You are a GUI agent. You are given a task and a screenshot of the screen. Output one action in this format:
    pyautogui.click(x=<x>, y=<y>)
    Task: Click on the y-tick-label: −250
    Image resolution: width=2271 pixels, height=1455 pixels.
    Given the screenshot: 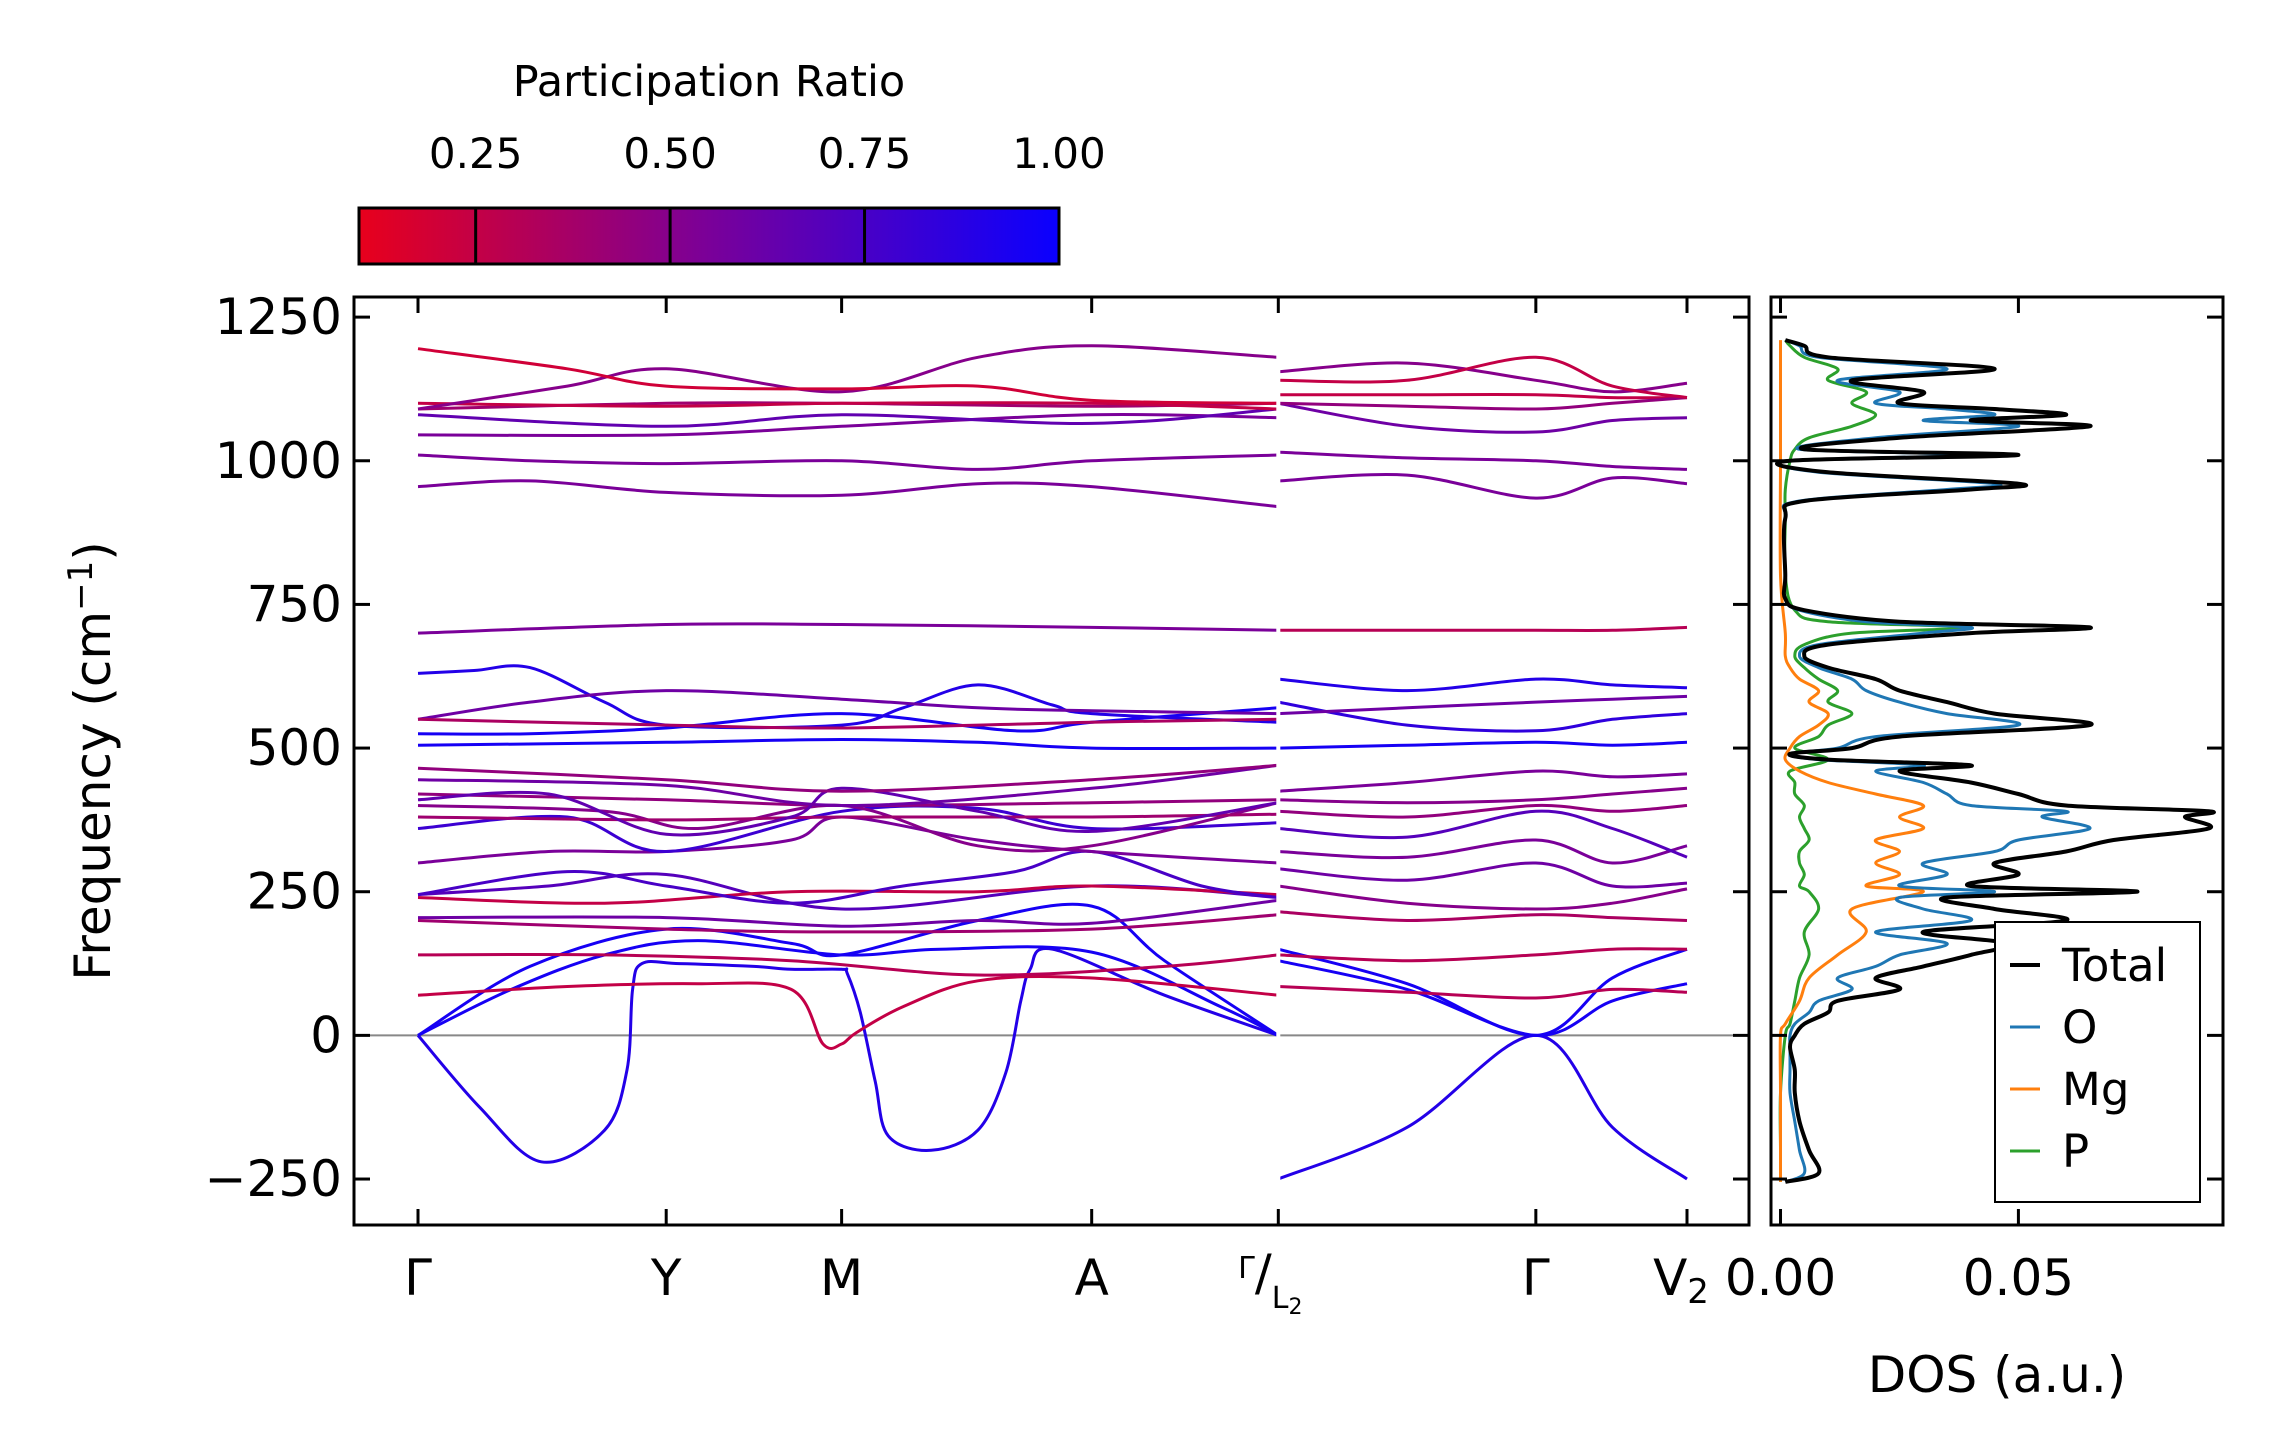 What is the action you would take?
    pyautogui.click(x=273, y=1179)
    